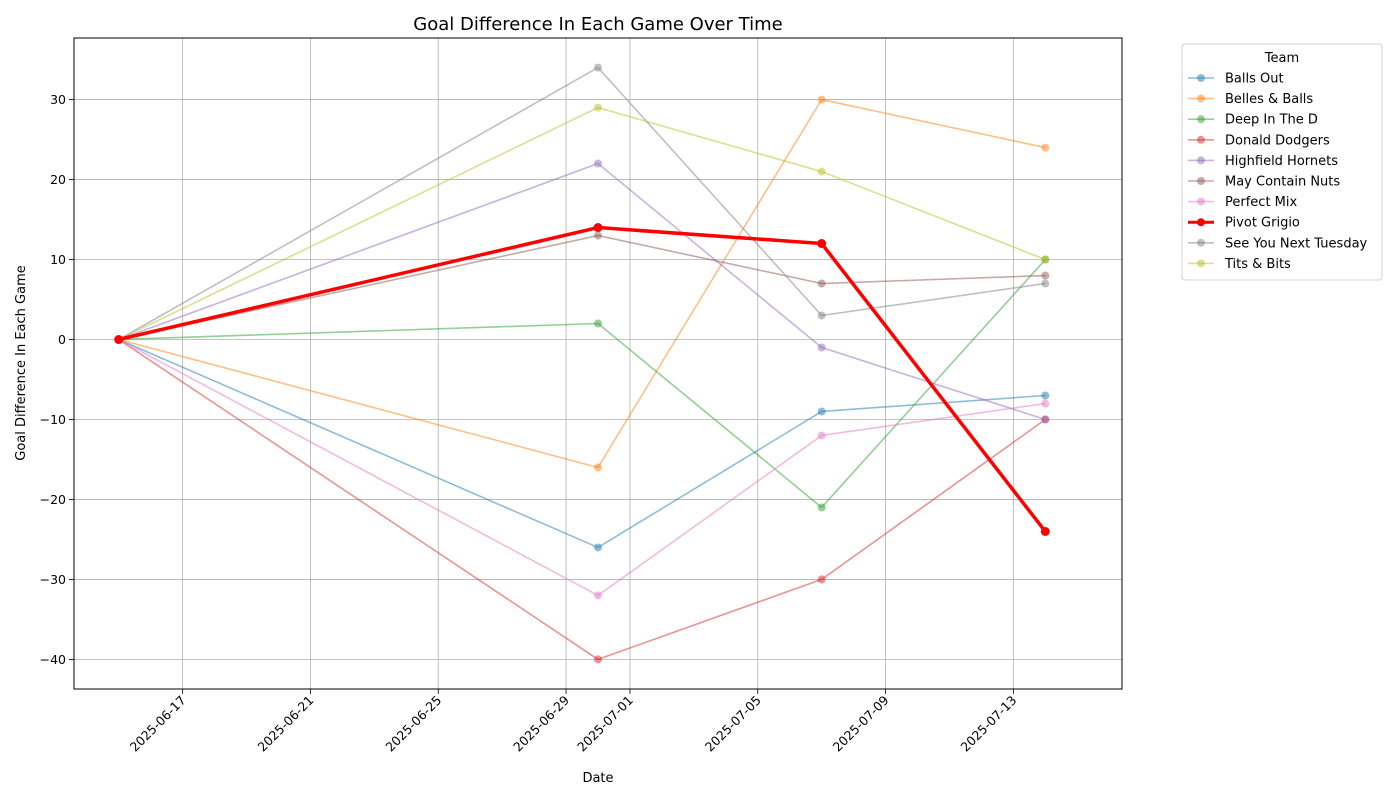  I want to click on legend-item: Deep In The D, so click(1253, 120).